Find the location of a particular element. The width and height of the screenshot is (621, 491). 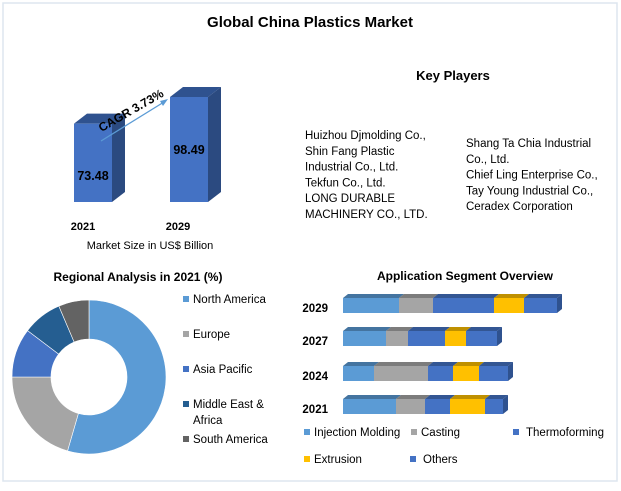

bar-2027-injection-molding is located at coordinates (364, 338).